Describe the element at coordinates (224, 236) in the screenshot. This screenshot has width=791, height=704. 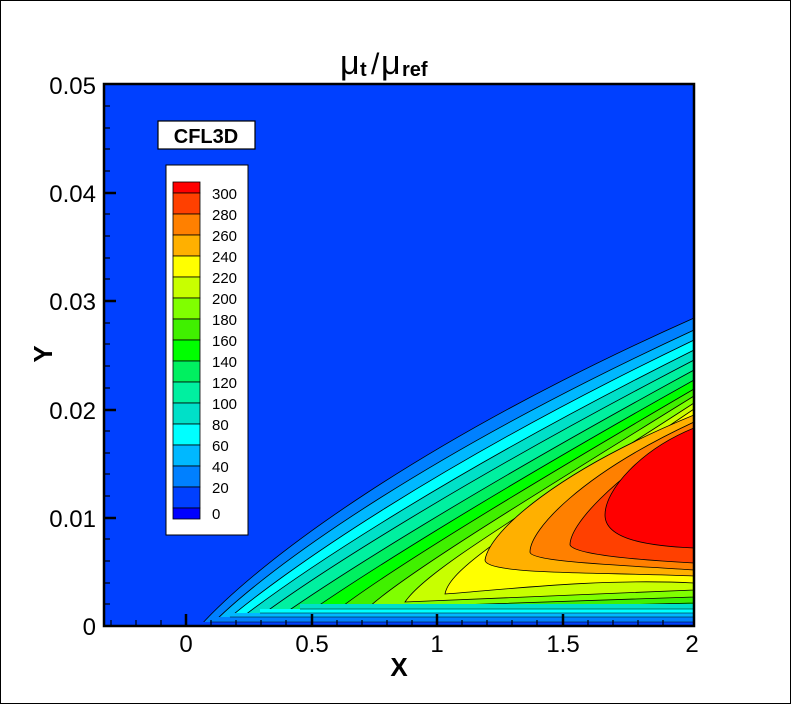
I see `svg-text: 260` at that location.